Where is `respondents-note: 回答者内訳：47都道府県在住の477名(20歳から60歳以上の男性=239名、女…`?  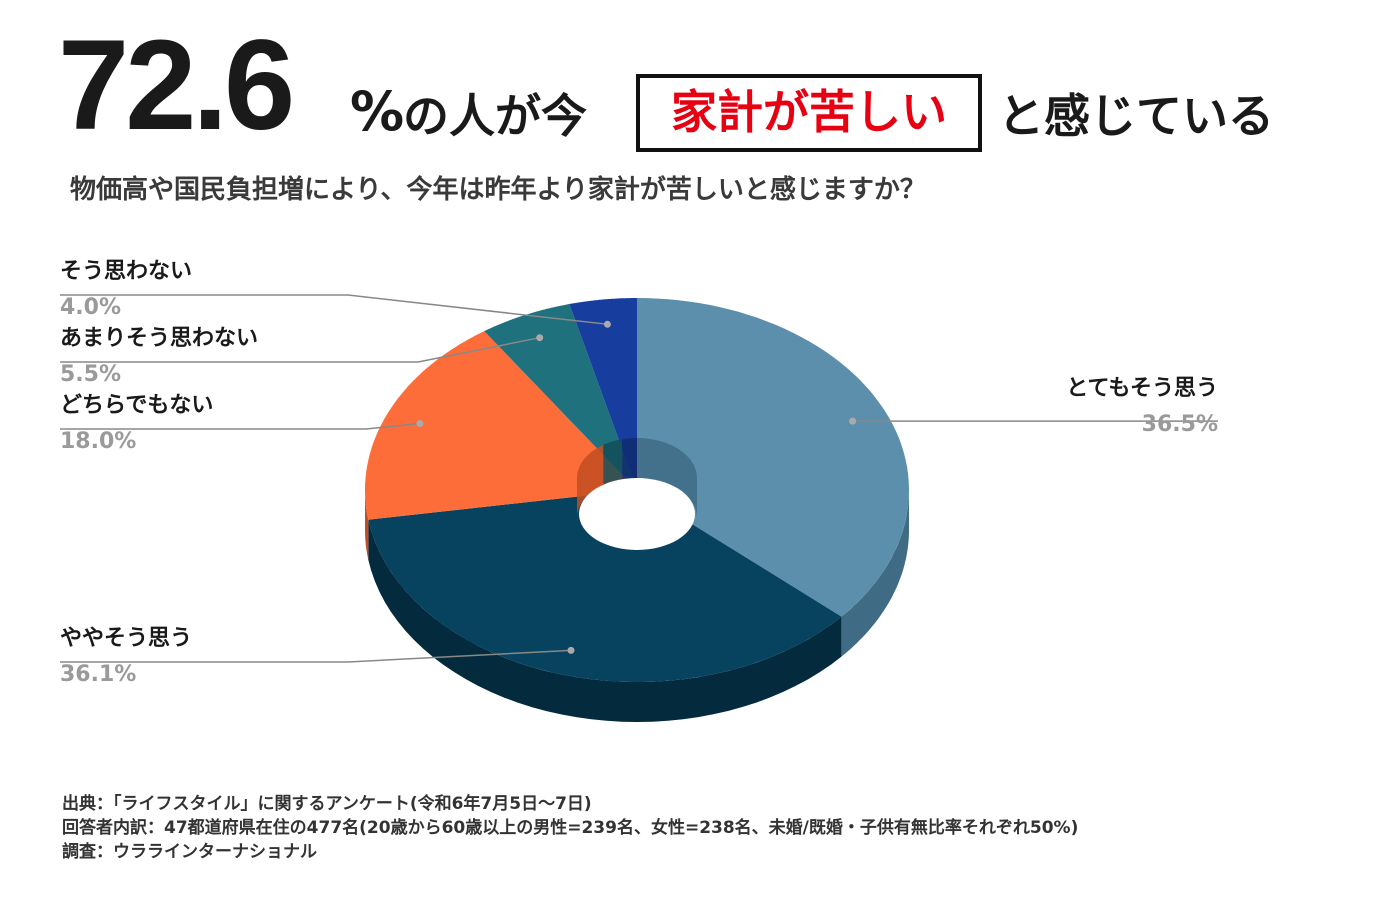
respondents-note: 回答者内訳：47都道府県在住の477名(20歳から60歳以上の男性=239名、女… is located at coordinates (570, 828).